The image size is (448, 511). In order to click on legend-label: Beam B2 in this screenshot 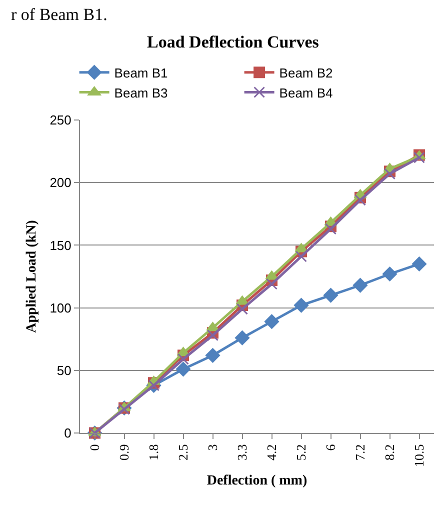, I will do `click(306, 72)`.